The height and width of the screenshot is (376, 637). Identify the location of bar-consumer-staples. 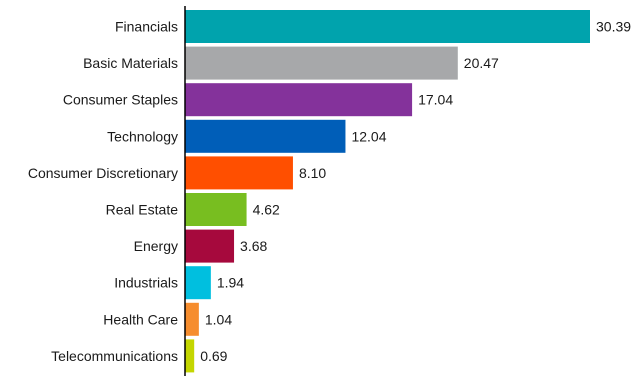
(299, 100).